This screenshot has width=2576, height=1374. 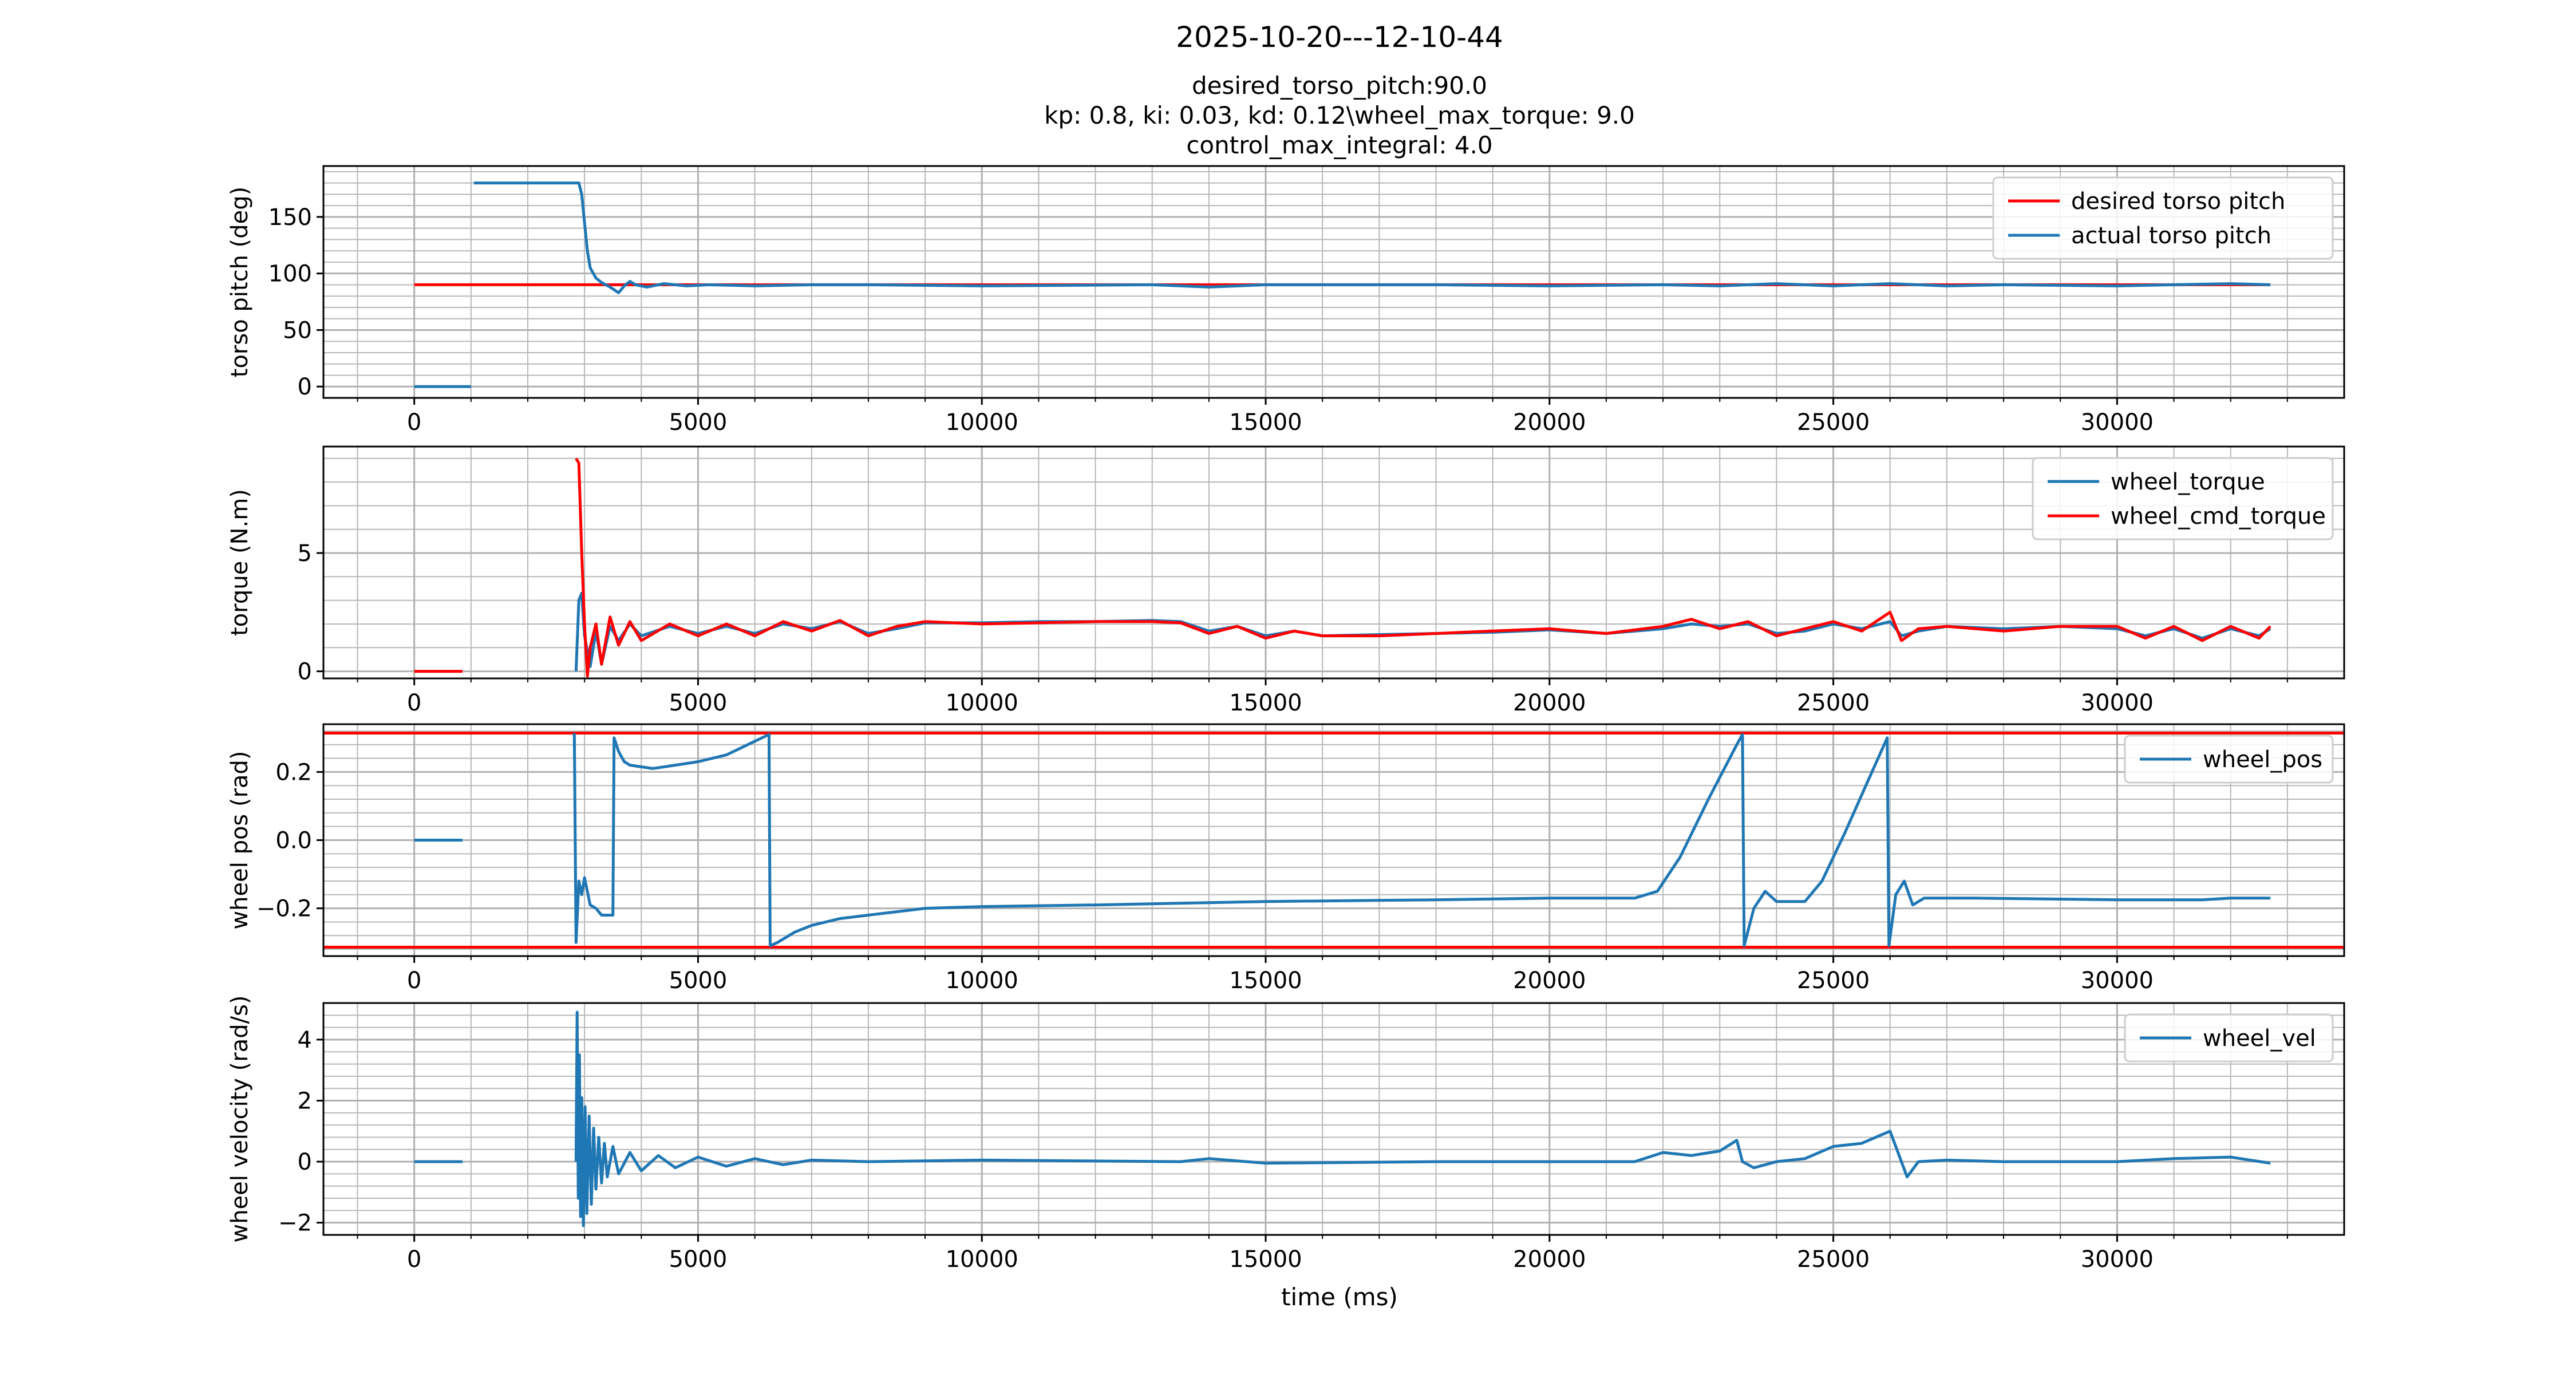 I want to click on y-tick-label: 50, so click(x=297, y=331).